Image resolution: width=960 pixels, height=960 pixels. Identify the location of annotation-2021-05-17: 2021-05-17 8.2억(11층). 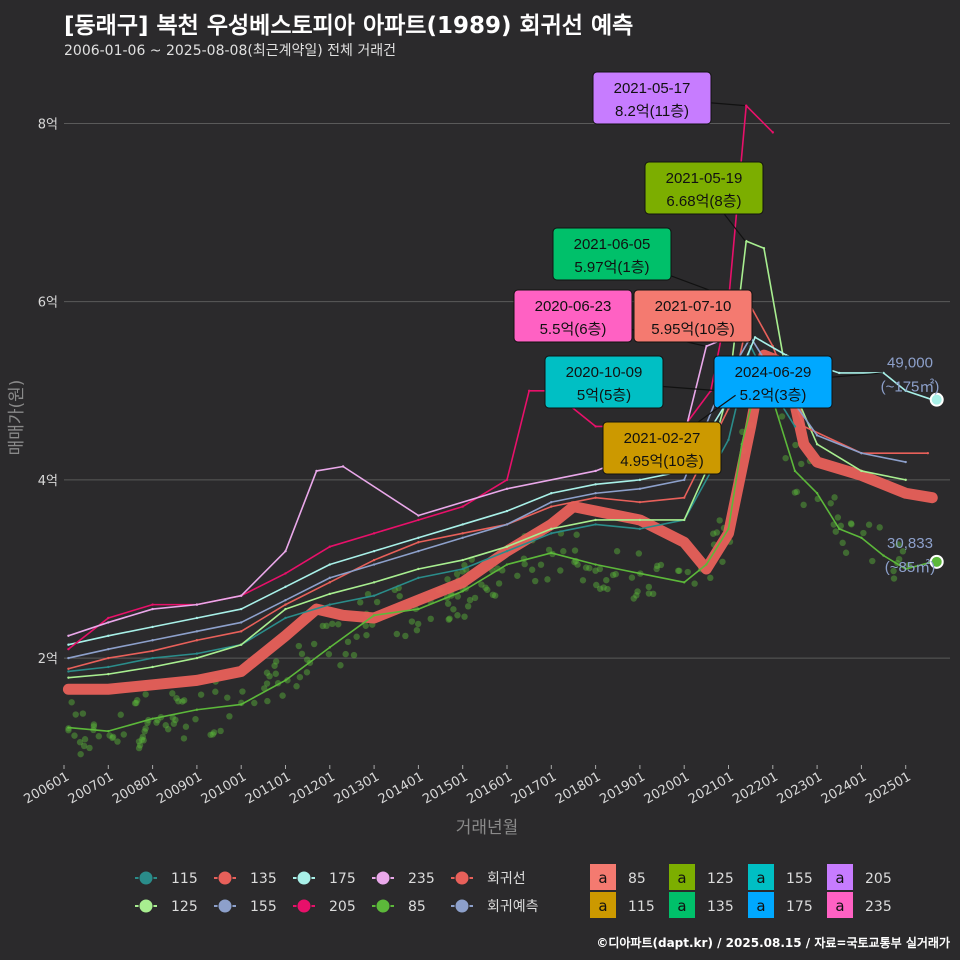
(668, 98).